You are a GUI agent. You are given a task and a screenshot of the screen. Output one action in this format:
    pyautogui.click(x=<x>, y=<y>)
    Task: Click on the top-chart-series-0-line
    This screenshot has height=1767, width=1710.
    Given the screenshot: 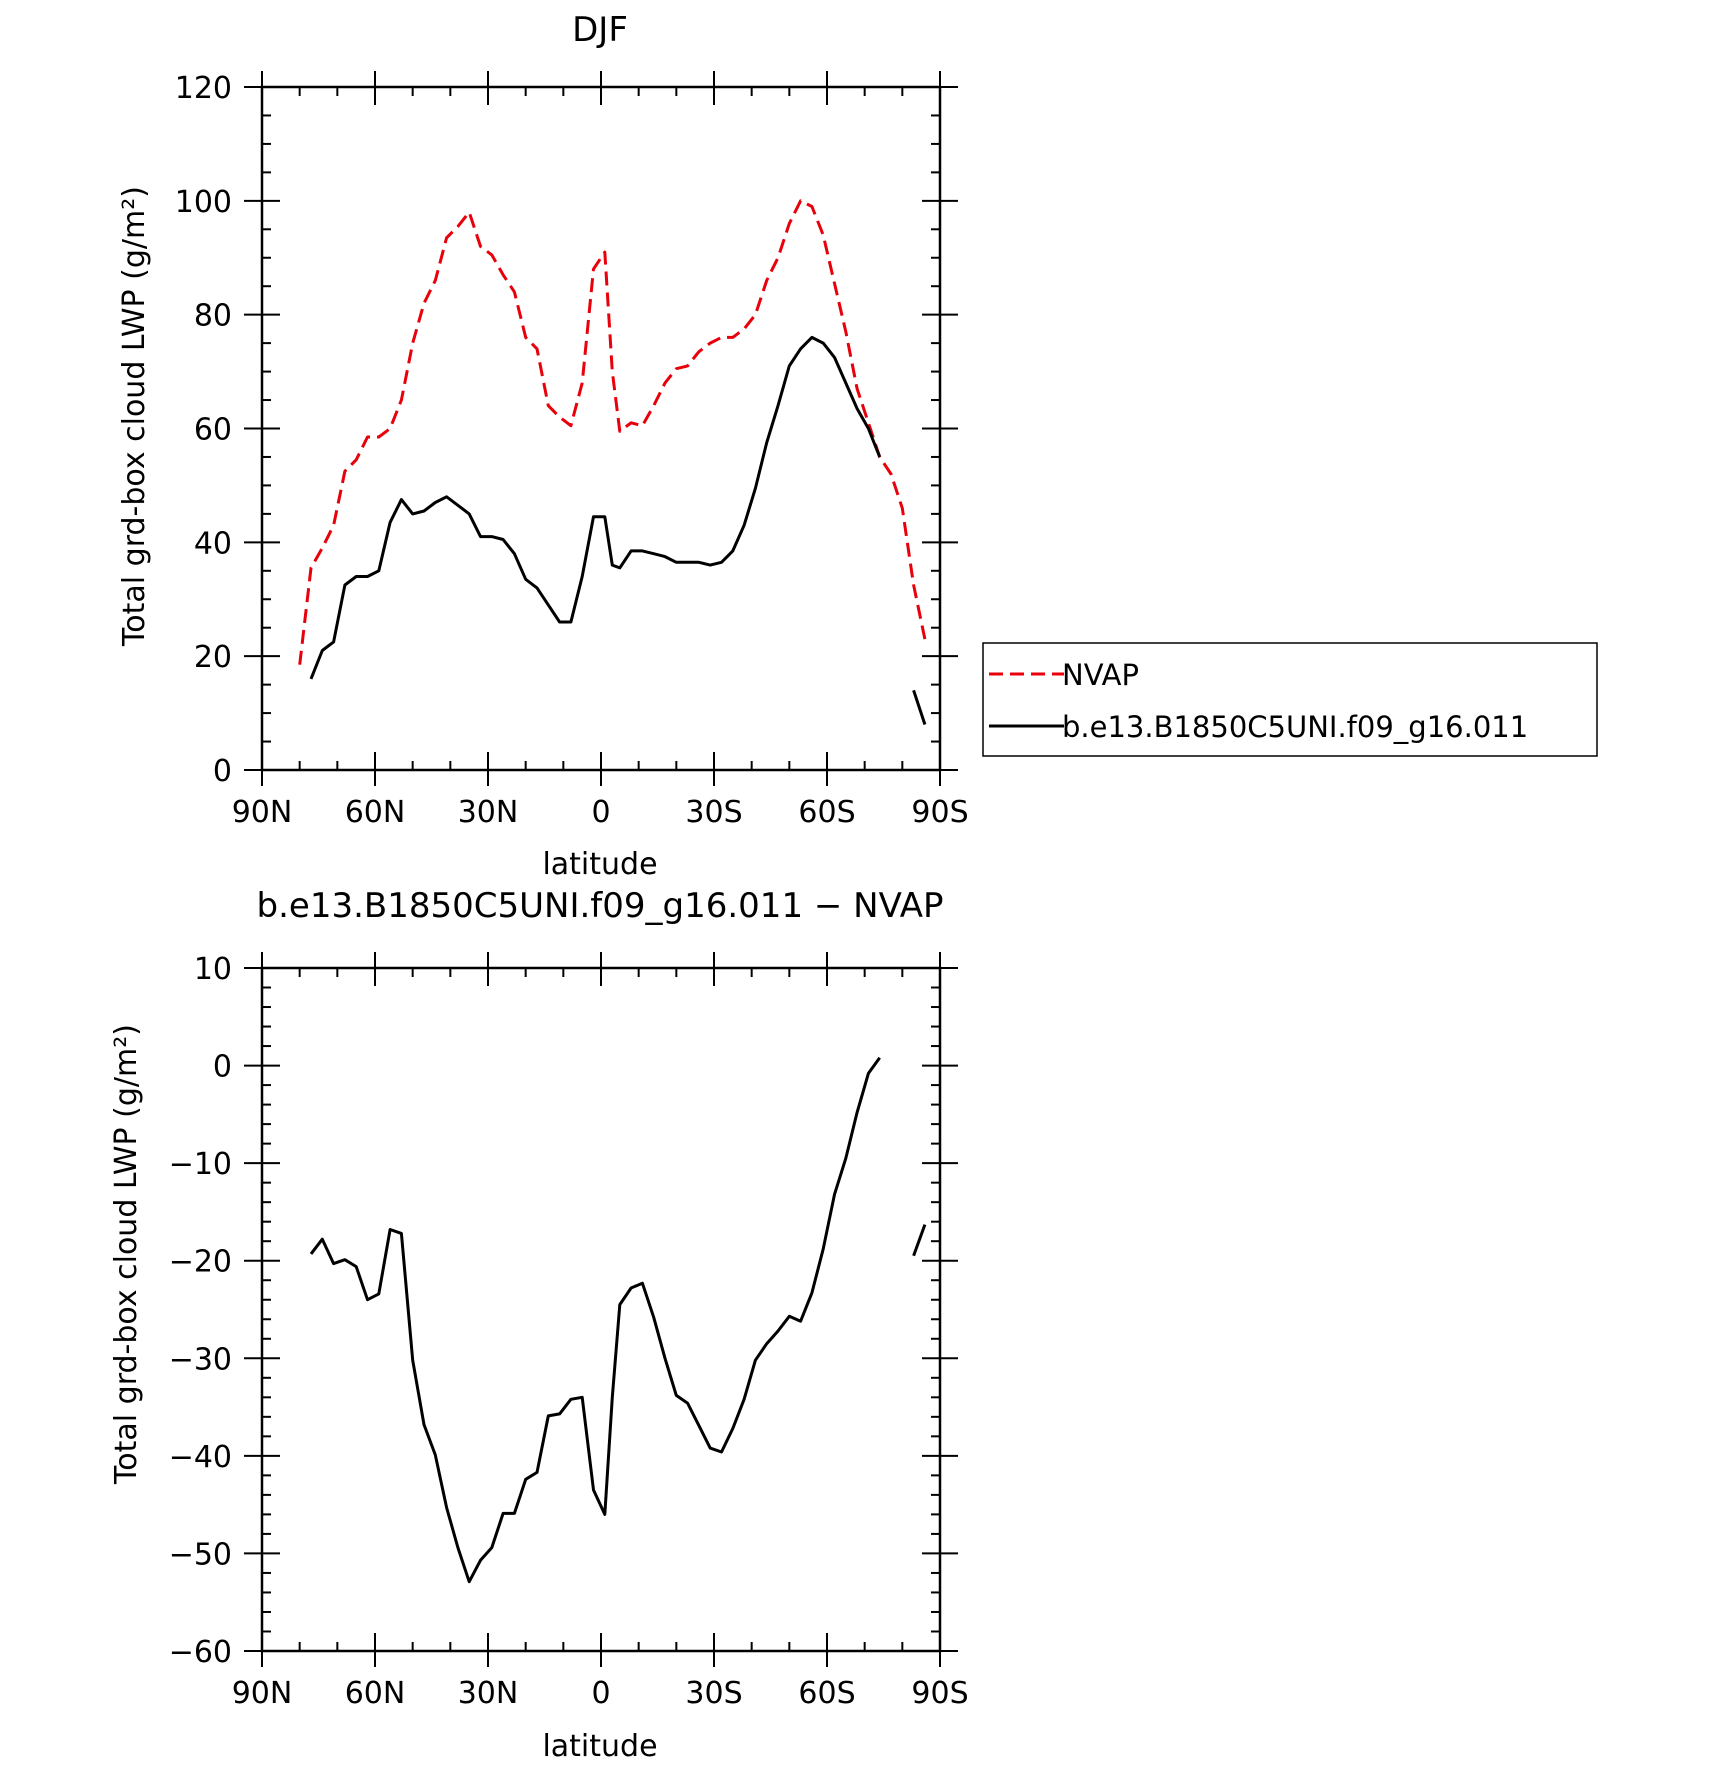 What is the action you would take?
    pyautogui.click(x=612, y=432)
    